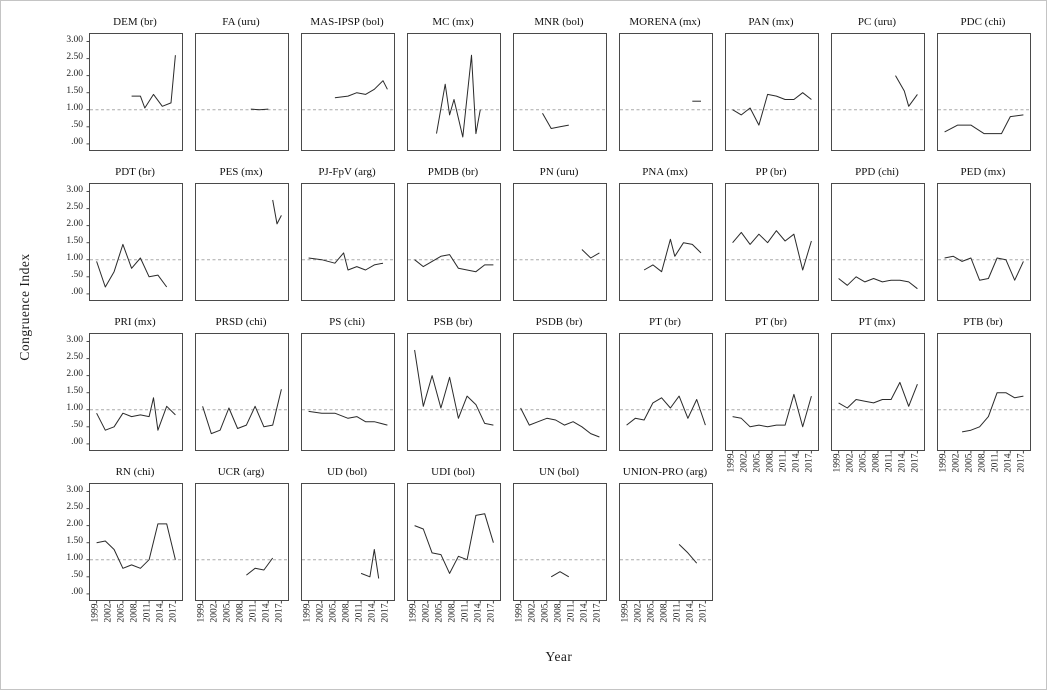 The image size is (1047, 690). Describe the element at coordinates (559, 172) in the screenshot. I see `panel-title: PN (uru)` at that location.